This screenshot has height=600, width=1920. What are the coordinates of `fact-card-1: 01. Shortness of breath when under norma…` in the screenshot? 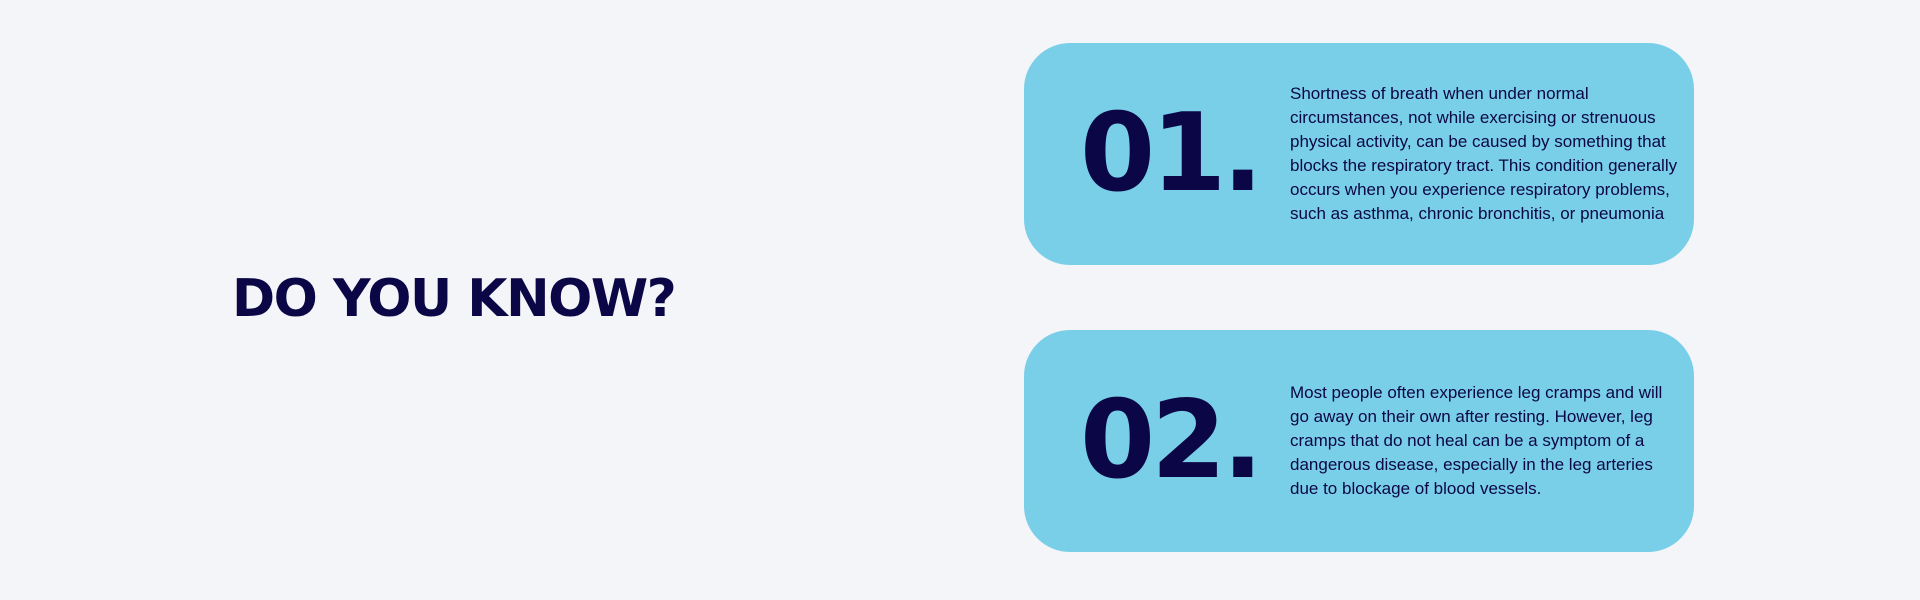 It's located at (1359, 154).